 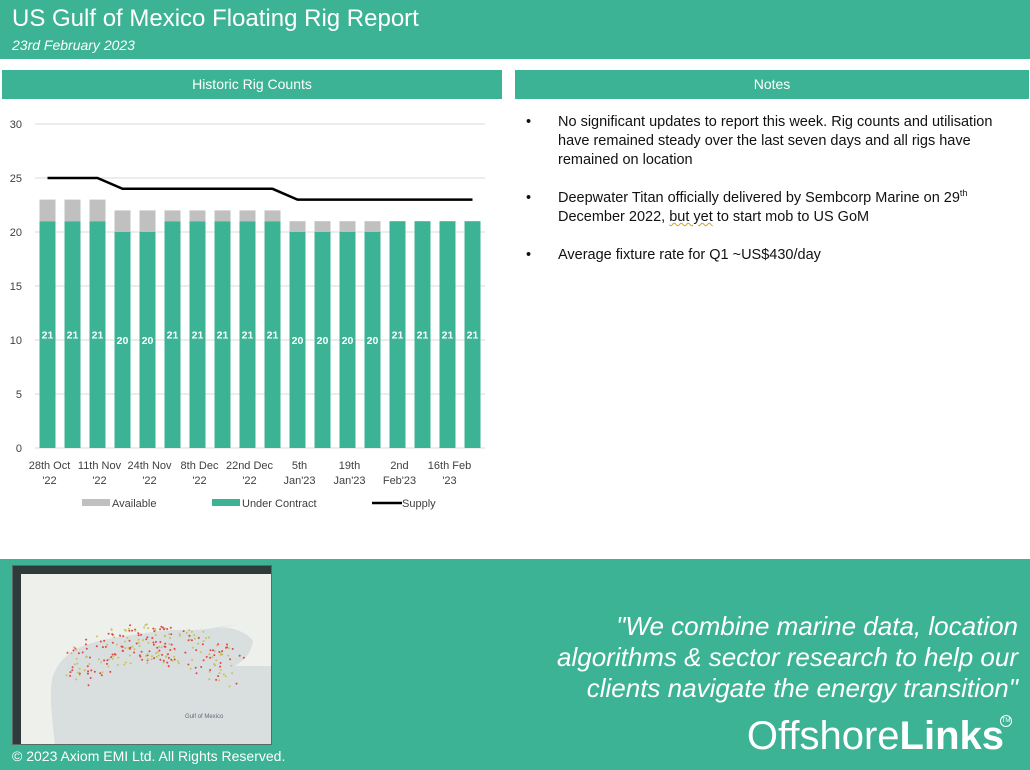 What do you see at coordinates (149, 466) in the screenshot?
I see `x-tick-label: 24th Nov` at bounding box center [149, 466].